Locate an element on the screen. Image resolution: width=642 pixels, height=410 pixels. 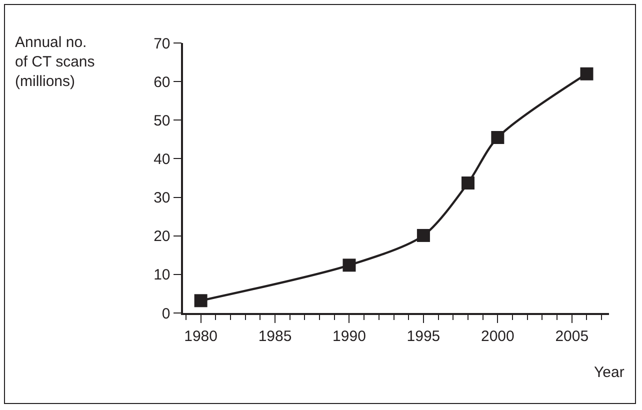
y-tick-label: 50 is located at coordinates (162, 121).